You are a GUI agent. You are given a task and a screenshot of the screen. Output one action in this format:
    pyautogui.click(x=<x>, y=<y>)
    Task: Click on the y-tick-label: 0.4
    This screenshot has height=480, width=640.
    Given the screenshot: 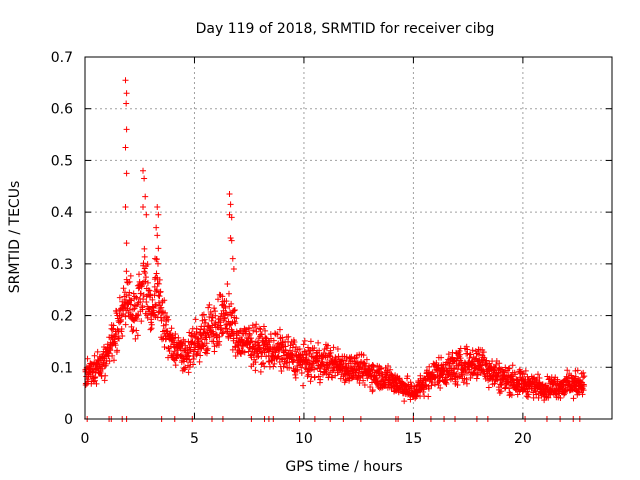 What is the action you would take?
    pyautogui.click(x=62, y=213)
    